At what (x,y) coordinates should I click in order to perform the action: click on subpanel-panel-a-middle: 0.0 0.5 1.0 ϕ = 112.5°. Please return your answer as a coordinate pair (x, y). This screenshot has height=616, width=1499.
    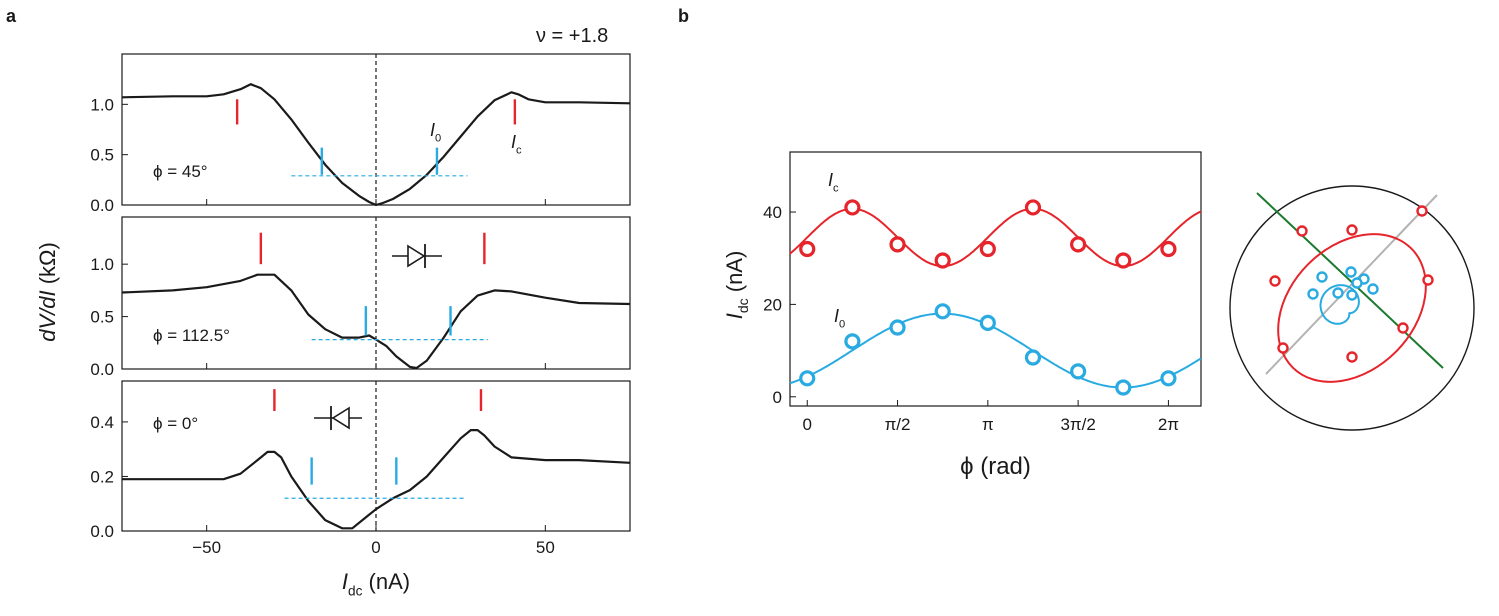
    Looking at the image, I should click on (360, 297).